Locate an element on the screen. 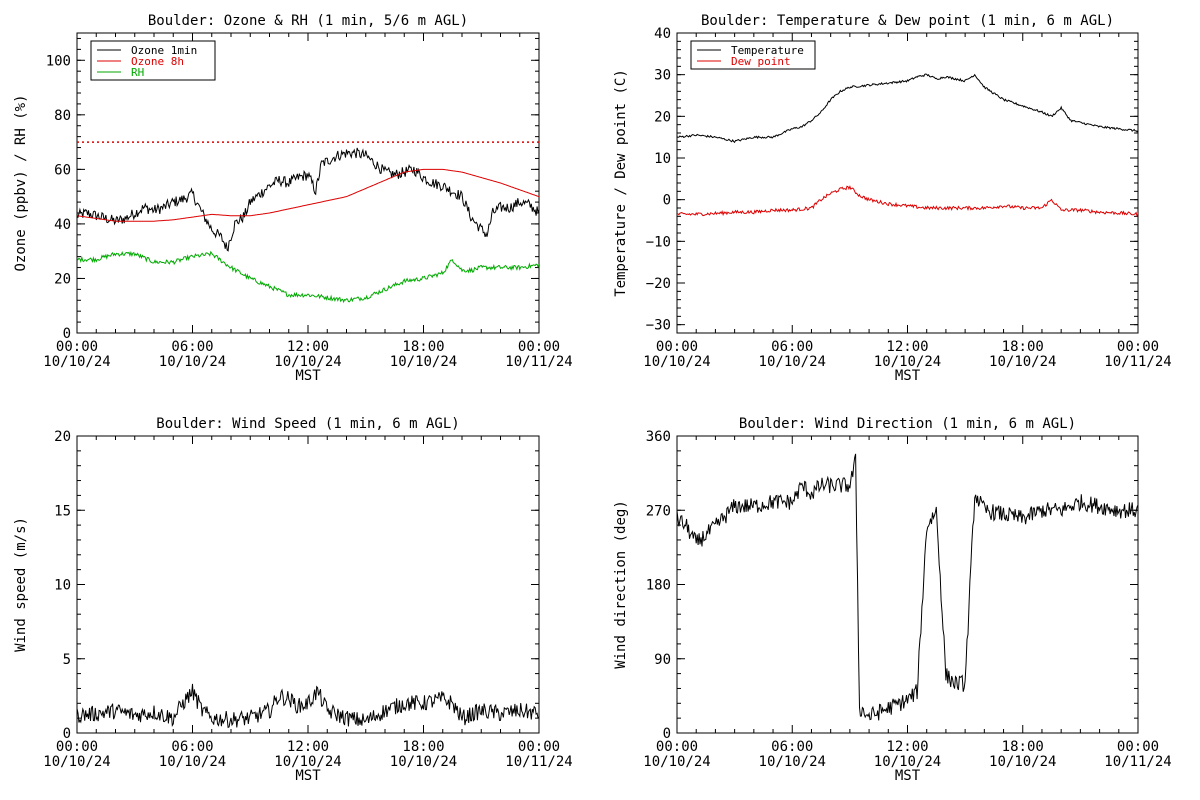 The width and height of the screenshot is (1200, 800). y-axis-label: Wind direction (deg) is located at coordinates (621, 584).